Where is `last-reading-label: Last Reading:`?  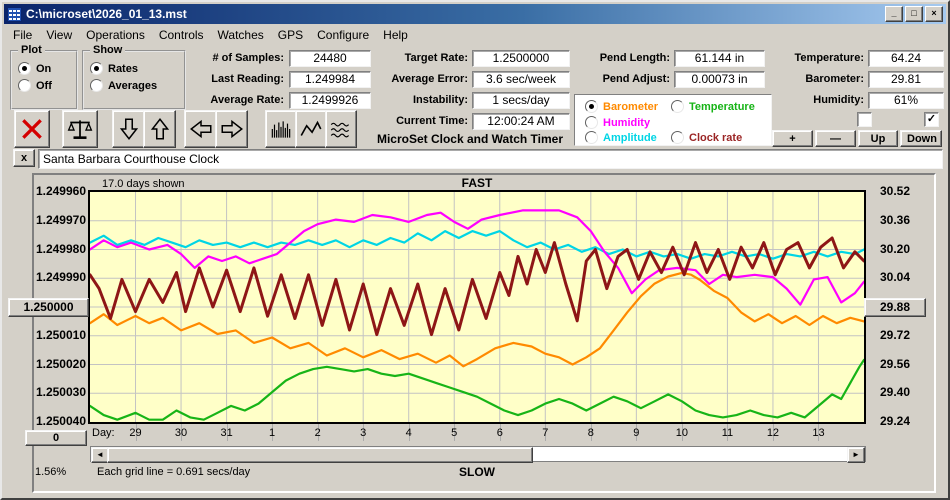
last-reading-label: Last Reading: is located at coordinates (247, 79).